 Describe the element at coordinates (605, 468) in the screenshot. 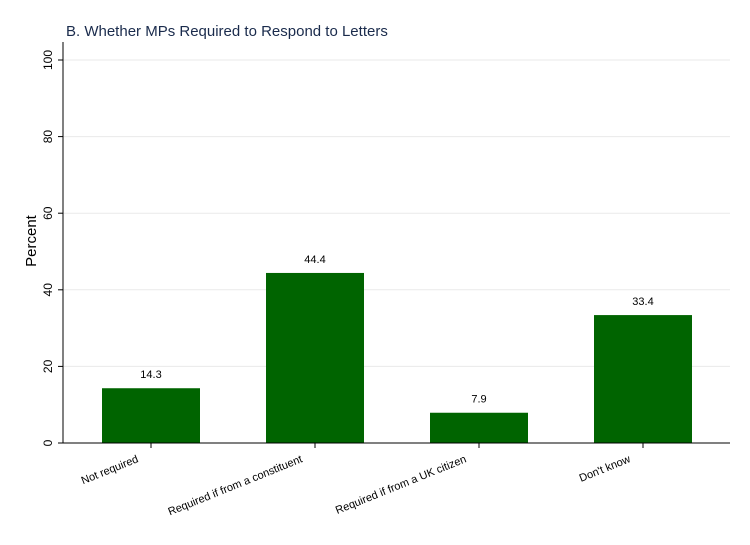

I see `x-tick-label: Don't know` at that location.